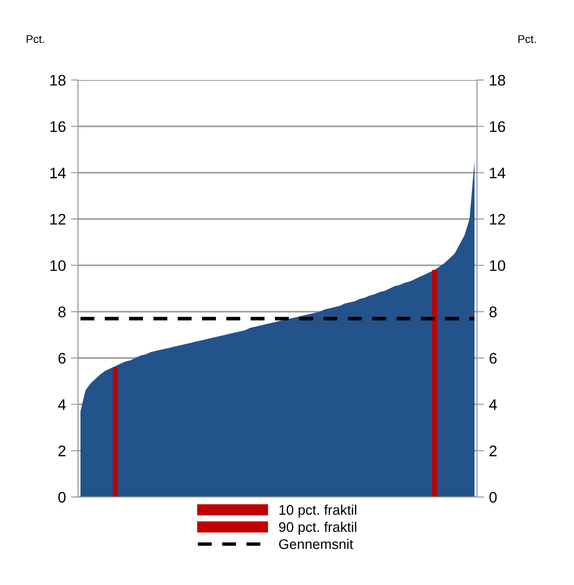 The image size is (574, 585). Describe the element at coordinates (498, 80) in the screenshot. I see `y2-tick-label: 18` at that location.